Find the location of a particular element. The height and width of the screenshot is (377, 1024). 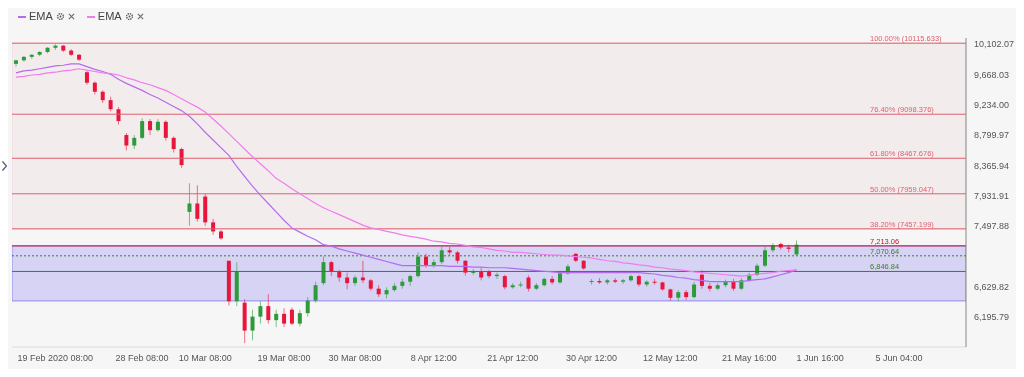

x-tick-label: 12 May 12:00 is located at coordinates (670, 358).